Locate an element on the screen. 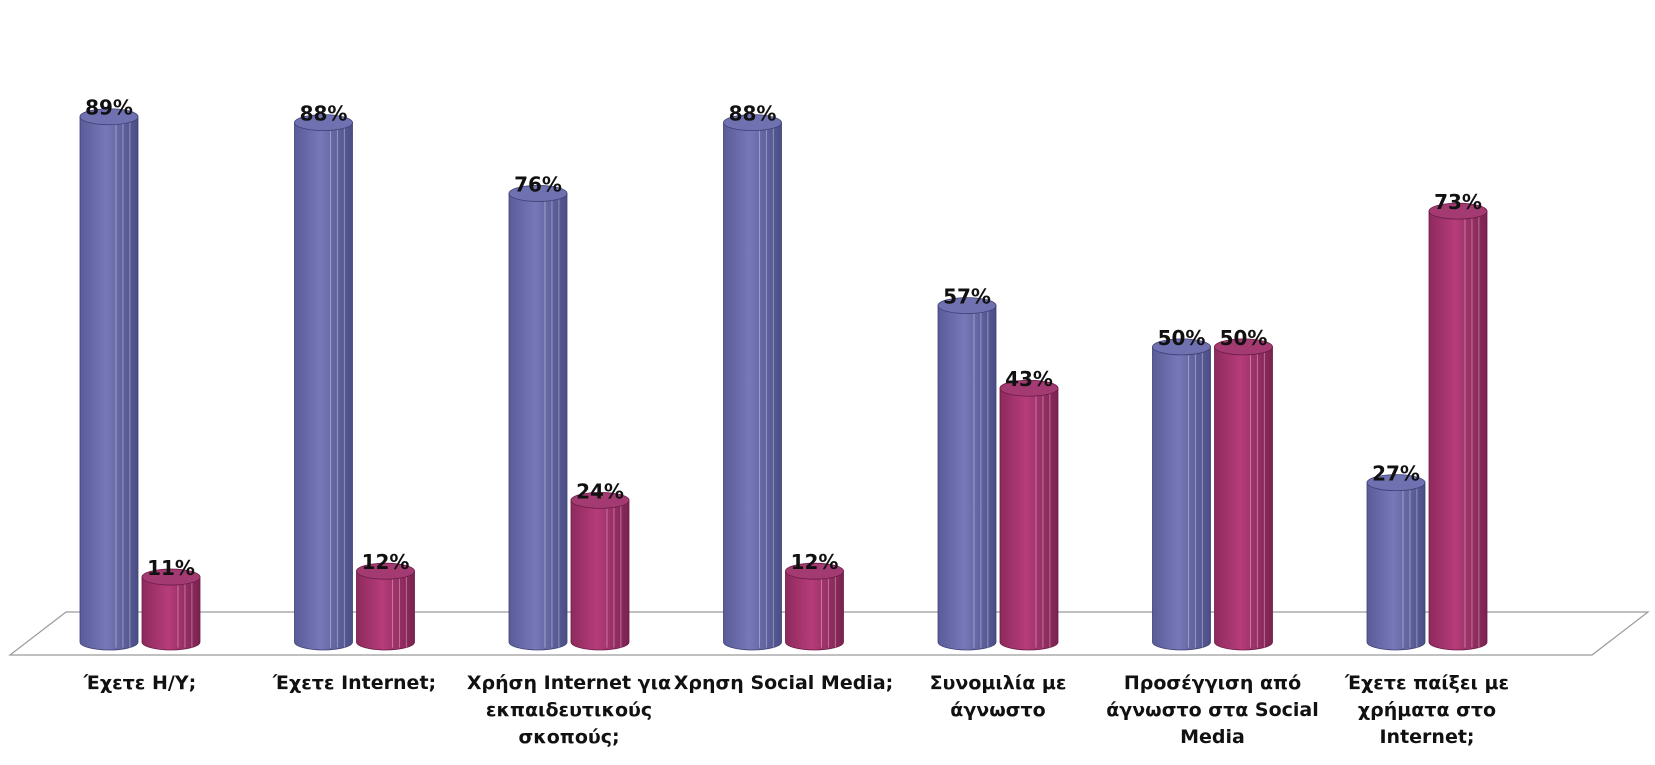 This screenshot has height=765, width=1655. category-label: Συνομιλία με άγνωστο is located at coordinates (998, 696).